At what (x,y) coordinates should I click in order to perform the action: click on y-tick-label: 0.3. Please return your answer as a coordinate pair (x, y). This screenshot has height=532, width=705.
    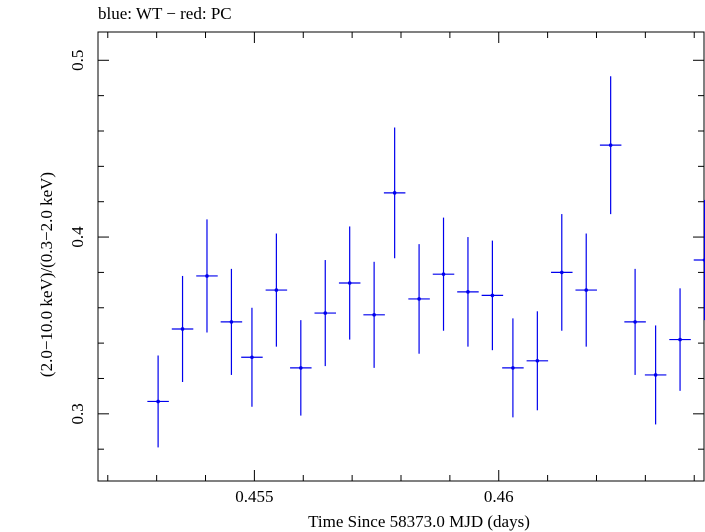
    Looking at the image, I should click on (77, 413).